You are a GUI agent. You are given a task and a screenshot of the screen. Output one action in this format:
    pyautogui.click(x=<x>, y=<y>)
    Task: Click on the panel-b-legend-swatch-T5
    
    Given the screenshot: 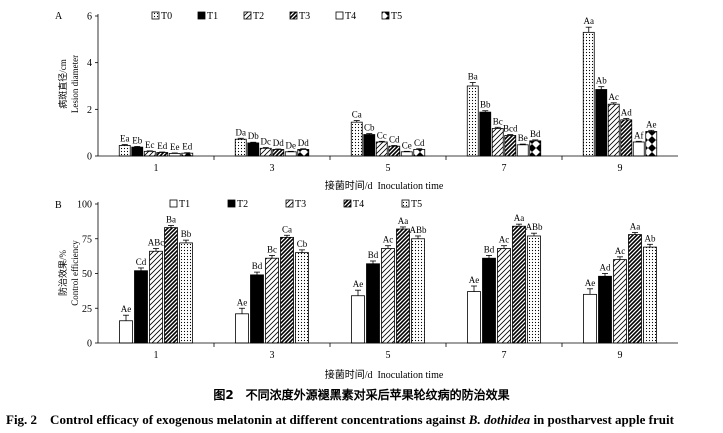 What is the action you would take?
    pyautogui.click(x=405, y=203)
    